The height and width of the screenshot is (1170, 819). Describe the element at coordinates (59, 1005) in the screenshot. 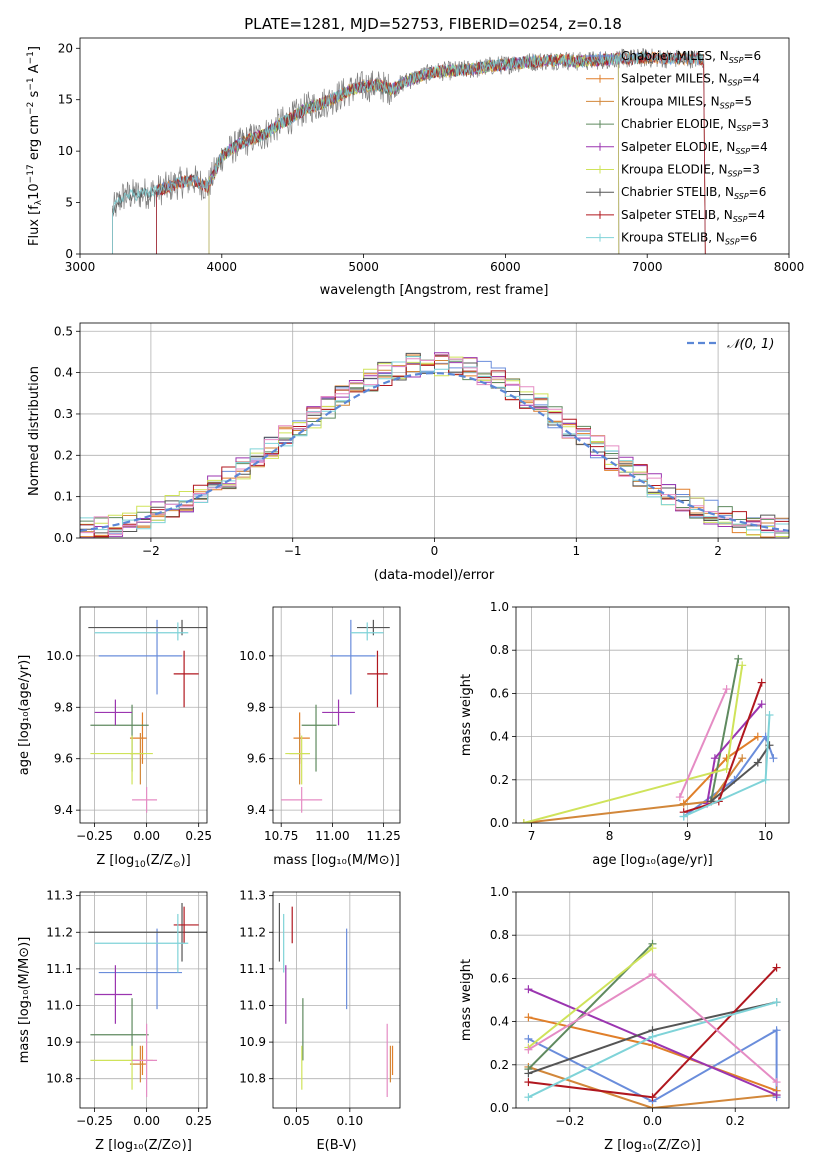

I see `y-tick-label: 11.0` at that location.